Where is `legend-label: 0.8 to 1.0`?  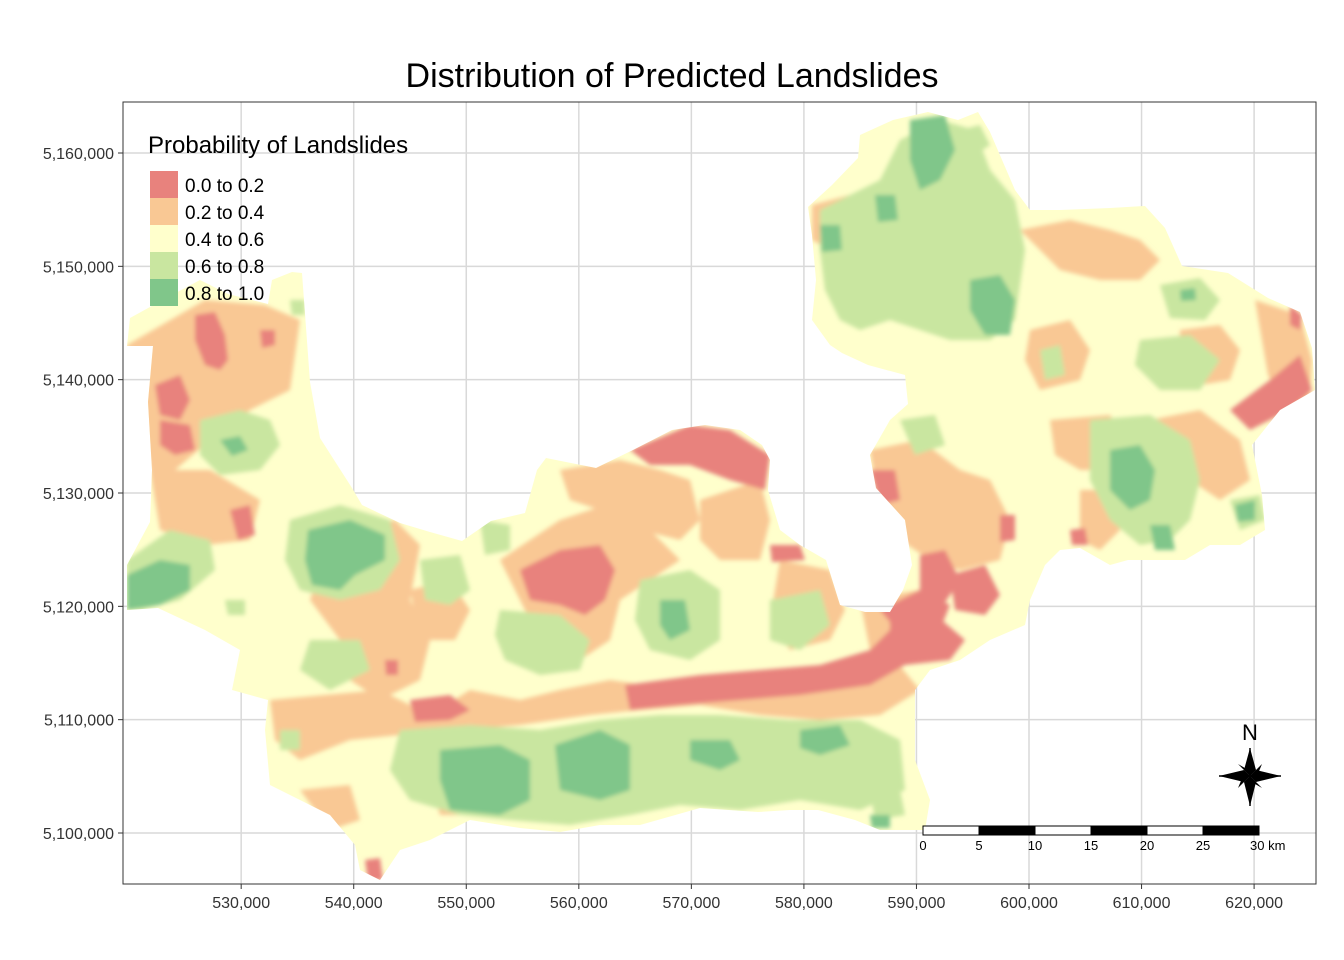 legend-label: 0.8 to 1.0 is located at coordinates (224, 294).